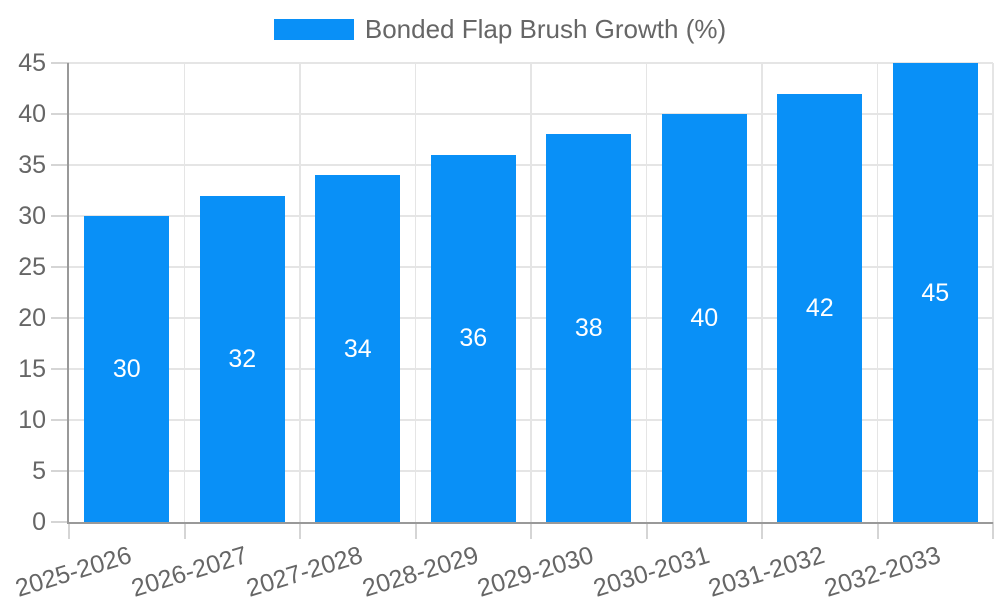 This screenshot has height=603, width=1000. What do you see at coordinates (935, 292) in the screenshot?
I see `bar-2032-2033` at bounding box center [935, 292].